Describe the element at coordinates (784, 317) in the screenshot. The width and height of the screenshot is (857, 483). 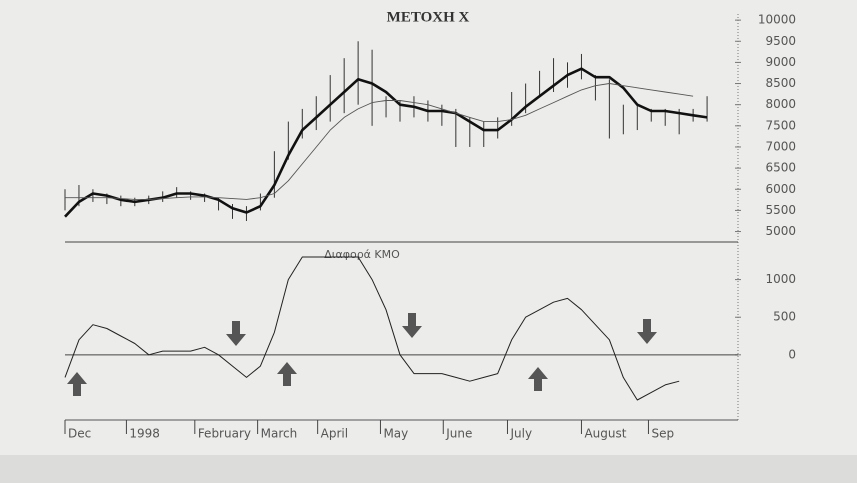
I see `y-tick-label: 500` at that location.